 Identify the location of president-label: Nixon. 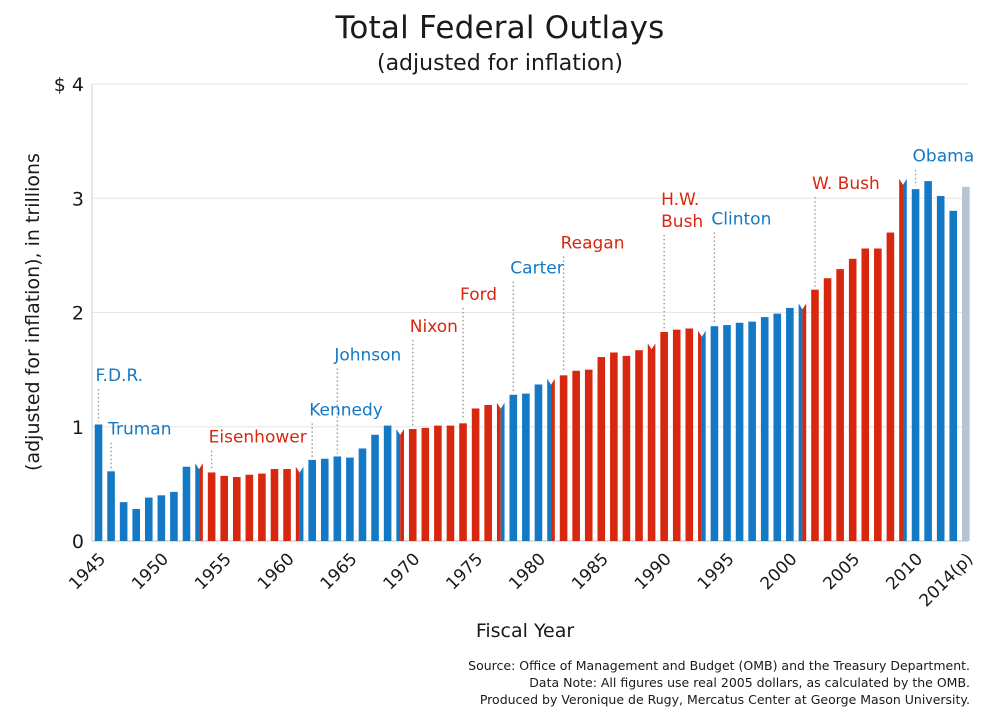
(434, 327).